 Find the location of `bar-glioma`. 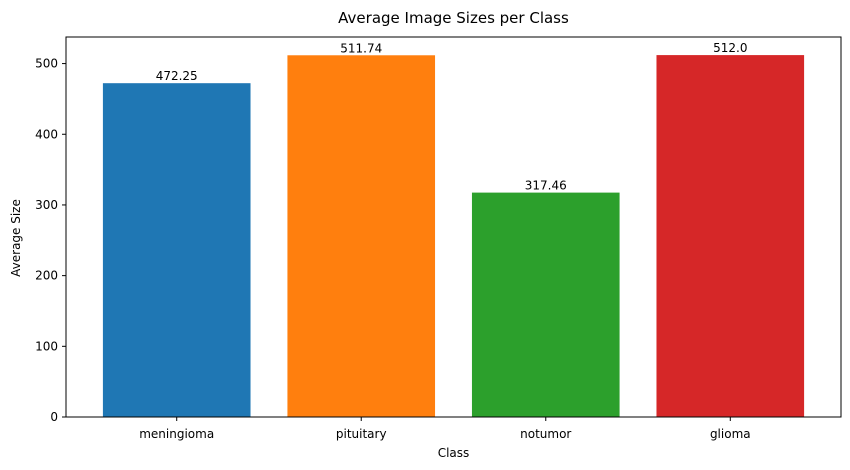

bar-glioma is located at coordinates (730, 236).